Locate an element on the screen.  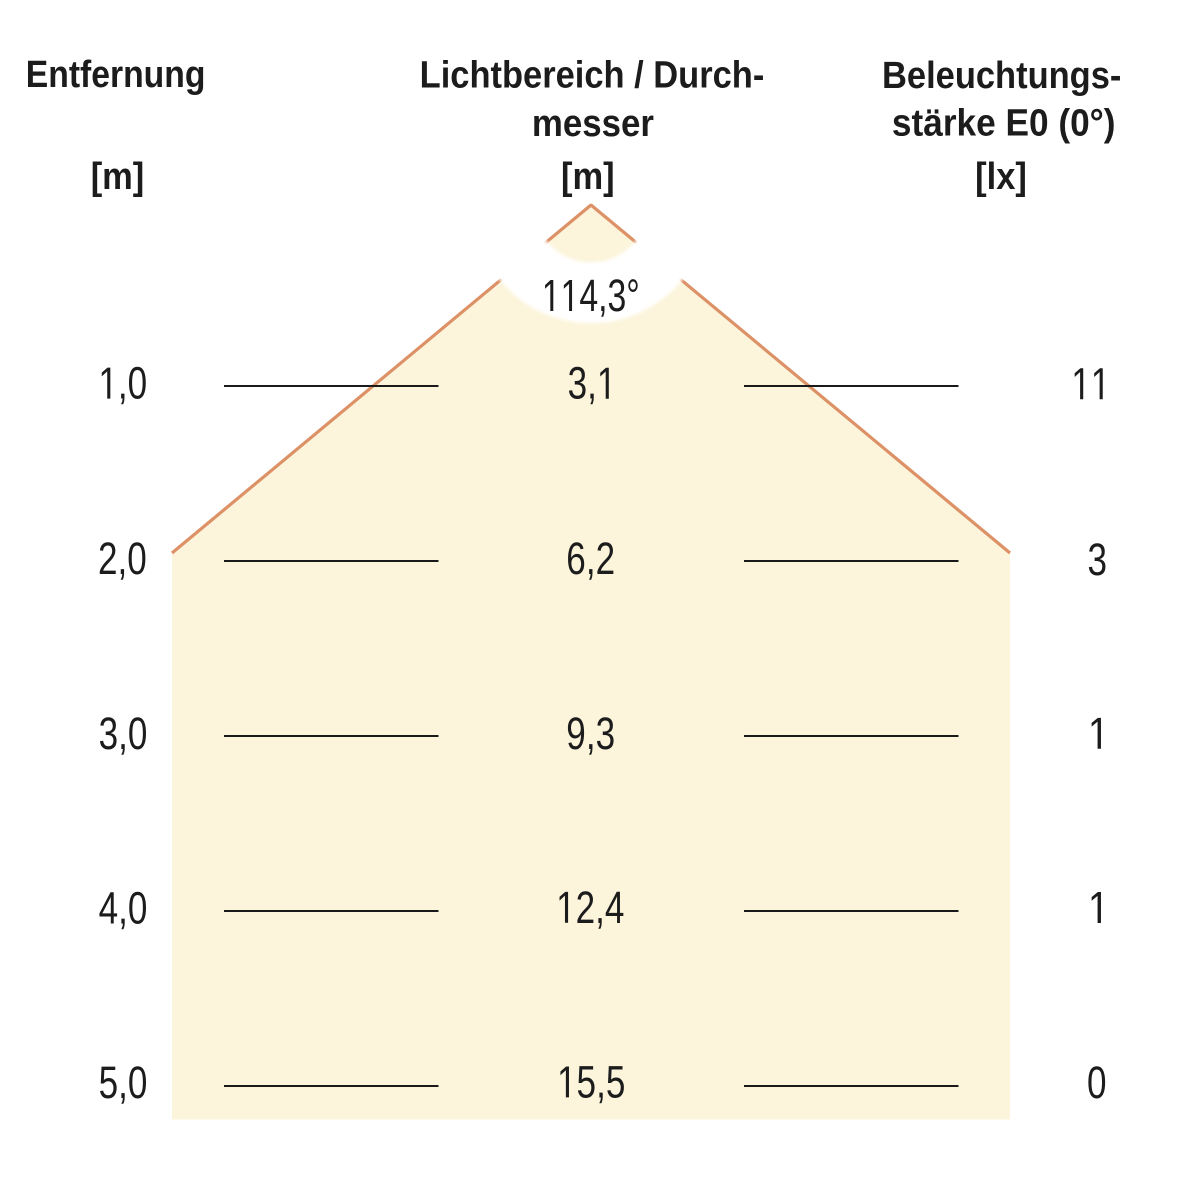
svg-text: 3, is located at coordinates (582, 382).